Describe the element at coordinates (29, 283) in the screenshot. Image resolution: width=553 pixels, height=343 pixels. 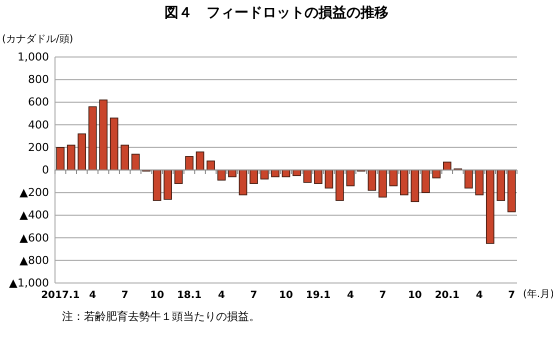
I see `y-tick-label: ▲1,000` at that location.